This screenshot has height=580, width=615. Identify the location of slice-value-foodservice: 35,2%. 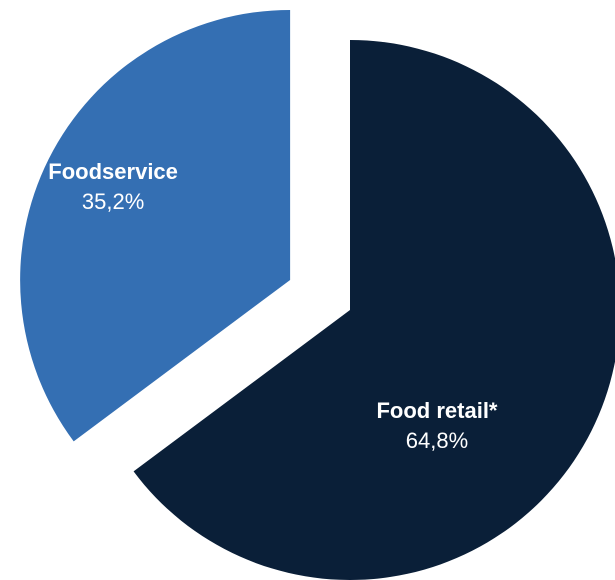
(113, 201).